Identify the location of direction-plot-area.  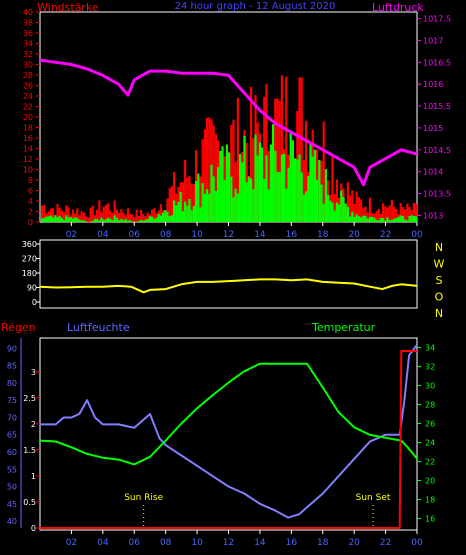
(228, 286).